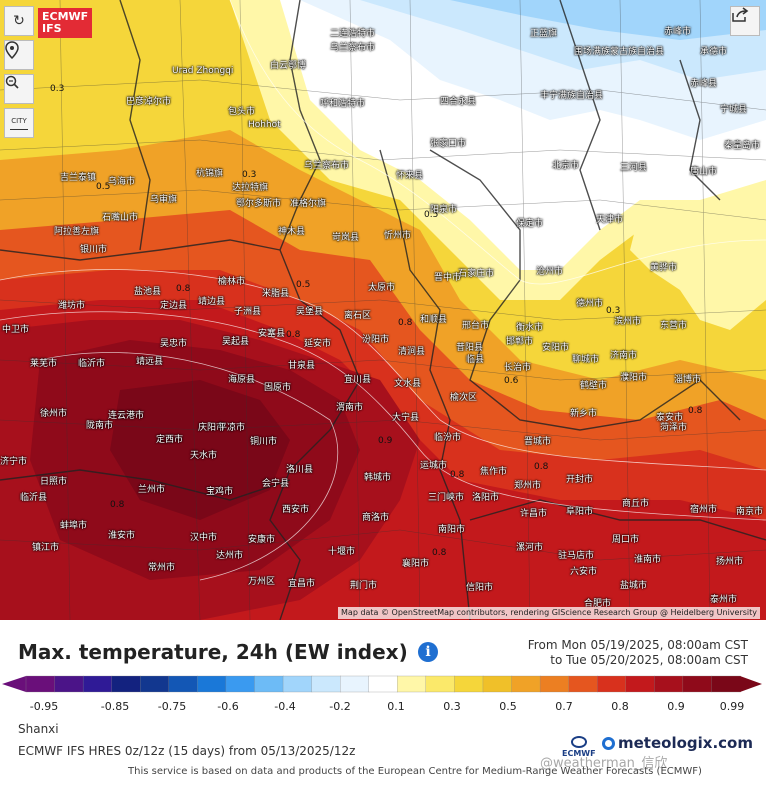  What do you see at coordinates (590, 304) in the screenshot?
I see `city-label: 德州市` at bounding box center [590, 304].